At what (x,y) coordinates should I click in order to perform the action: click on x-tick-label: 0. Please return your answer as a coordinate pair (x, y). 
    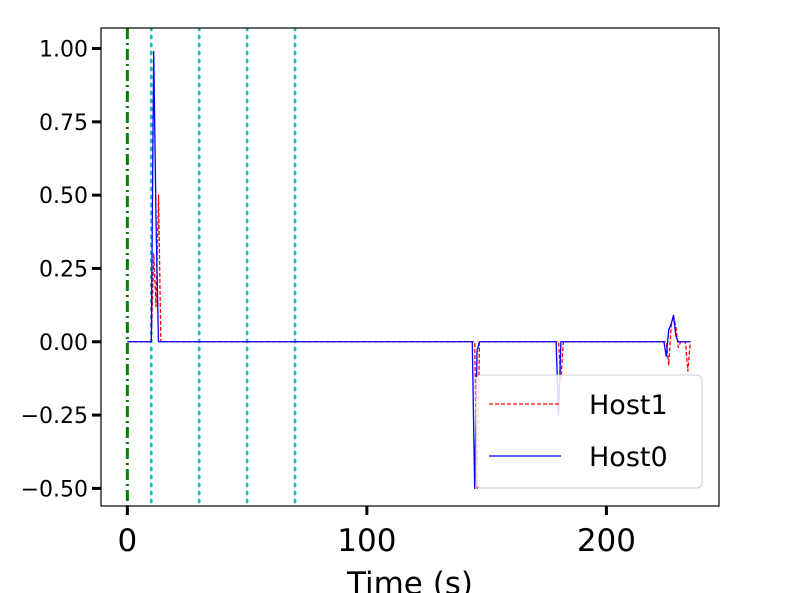
    Looking at the image, I should click on (127, 541).